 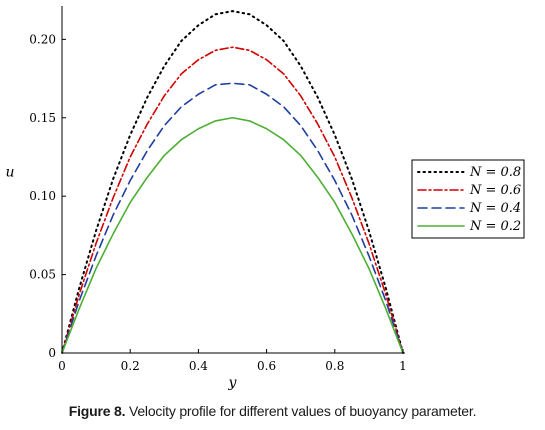 I want to click on x-tick-label: 0.8, so click(x=334, y=366).